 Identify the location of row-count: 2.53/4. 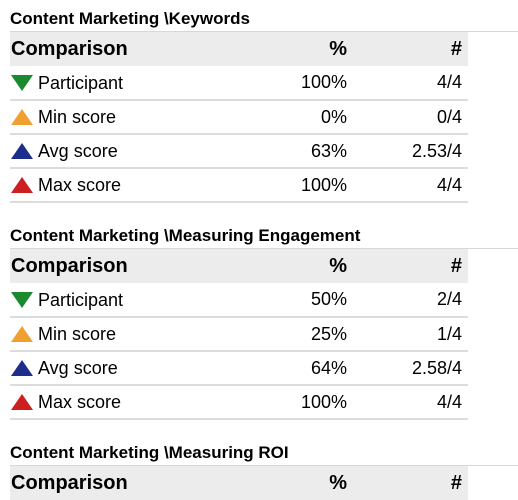
(410, 151).